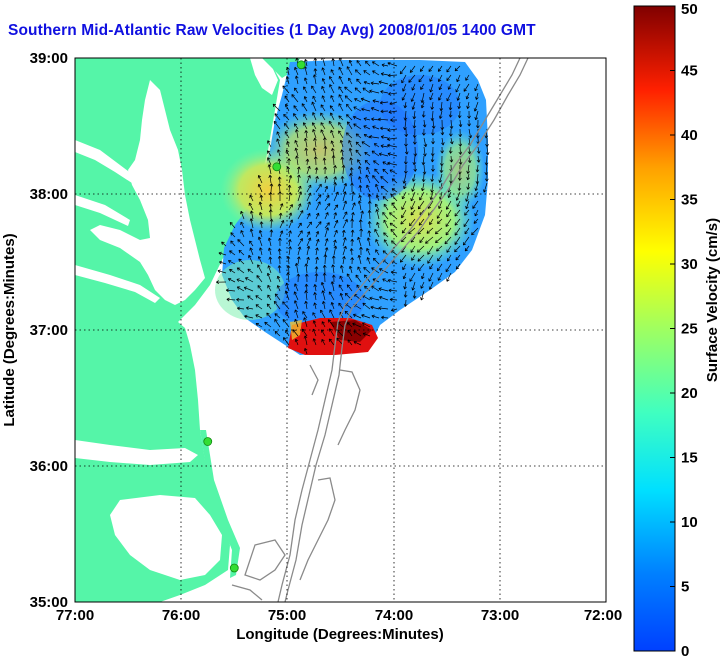 The height and width of the screenshot is (659, 724). I want to click on colorbar-tick-label: 30, so click(689, 264).